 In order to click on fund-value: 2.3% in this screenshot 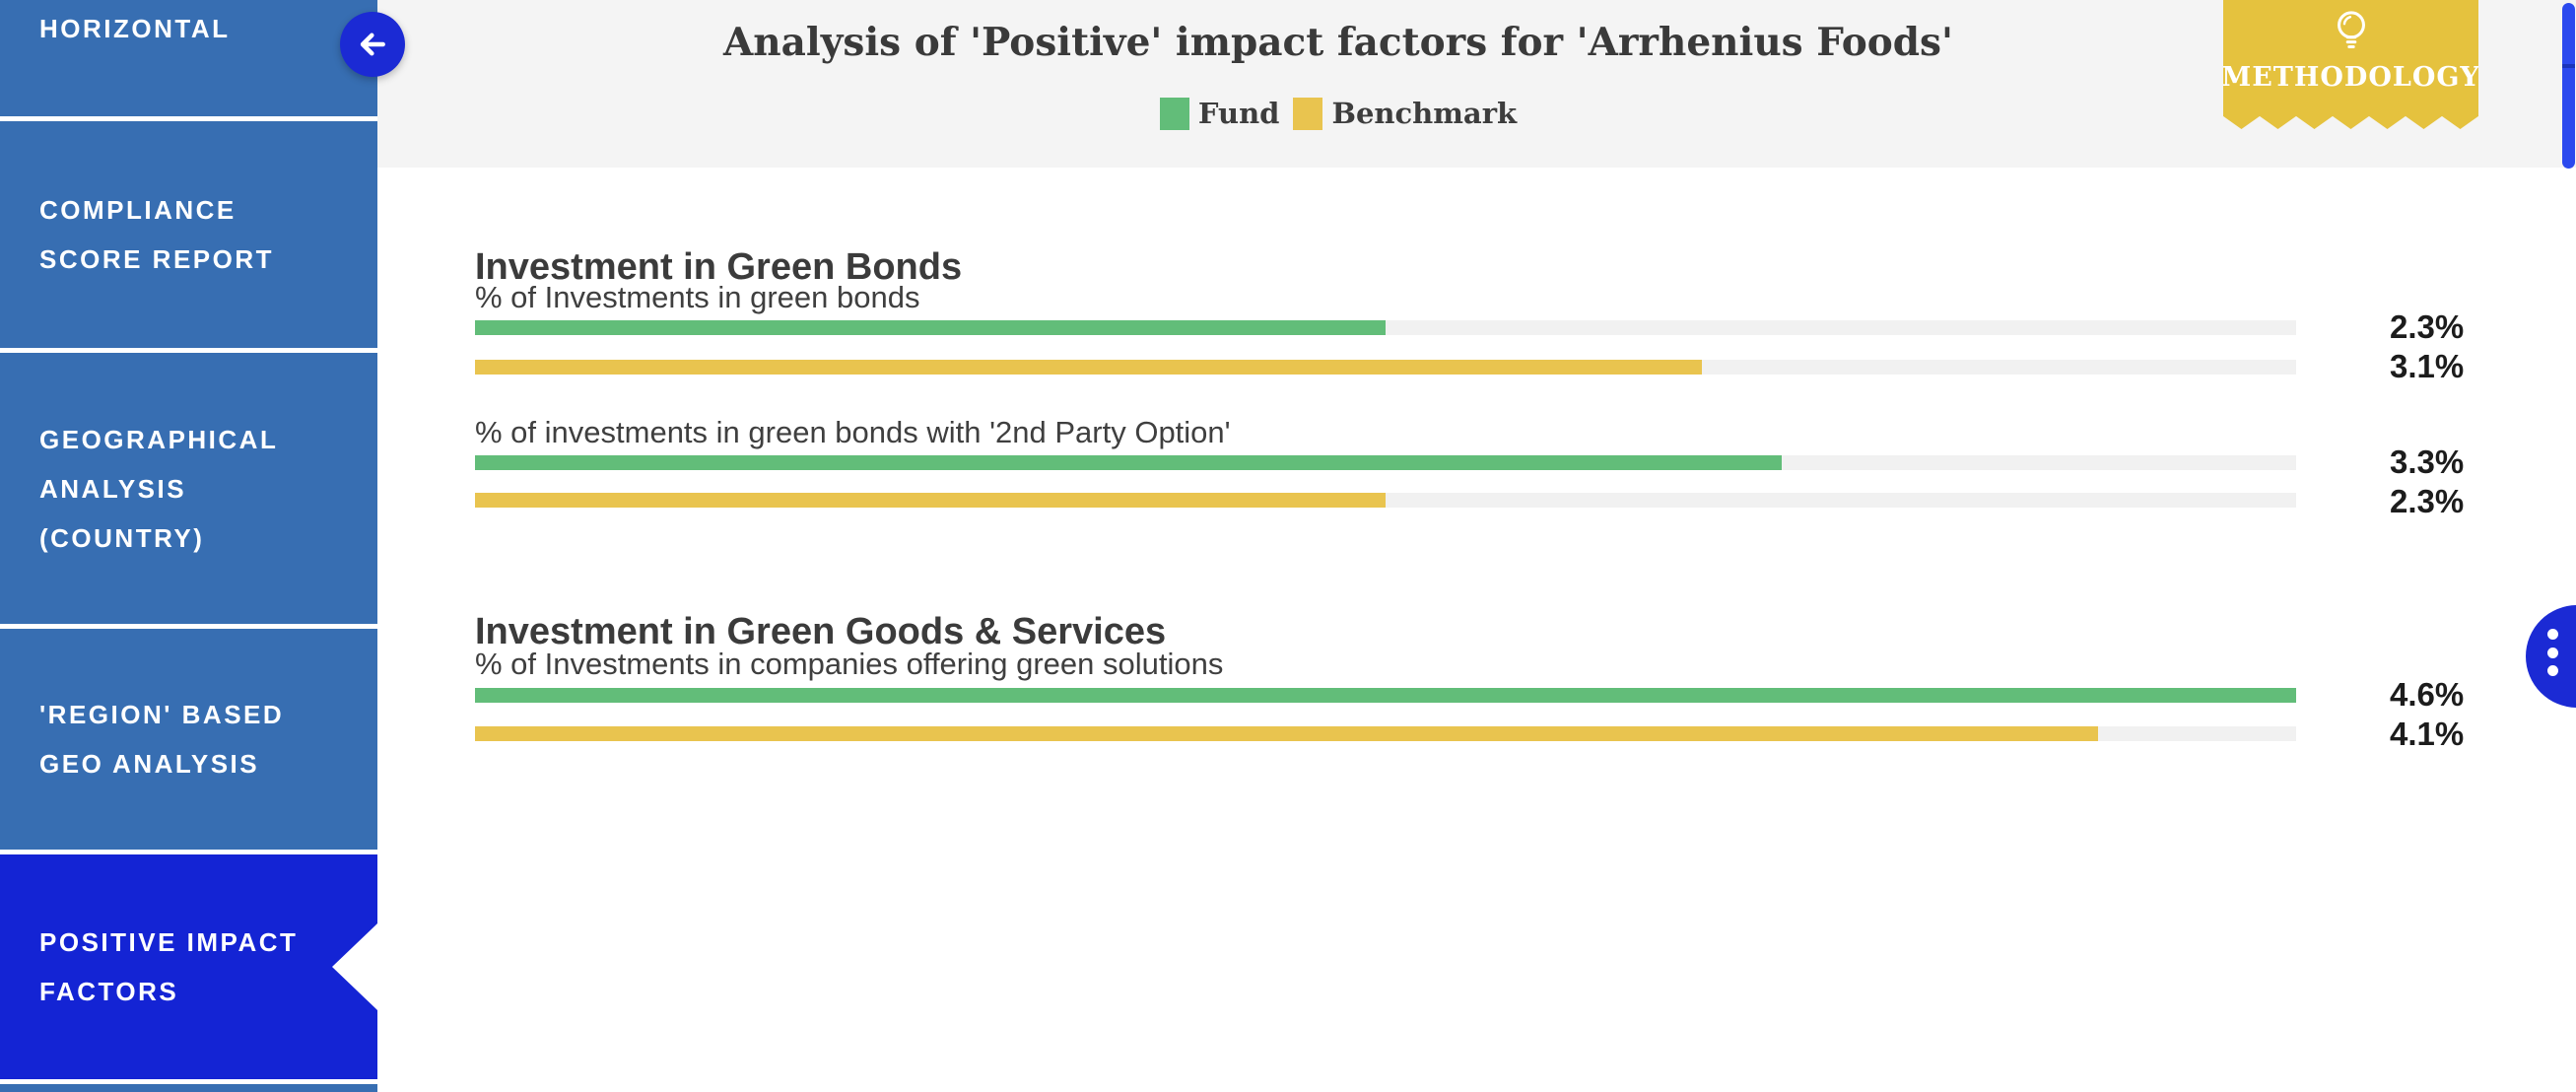, I will do `click(2427, 326)`.